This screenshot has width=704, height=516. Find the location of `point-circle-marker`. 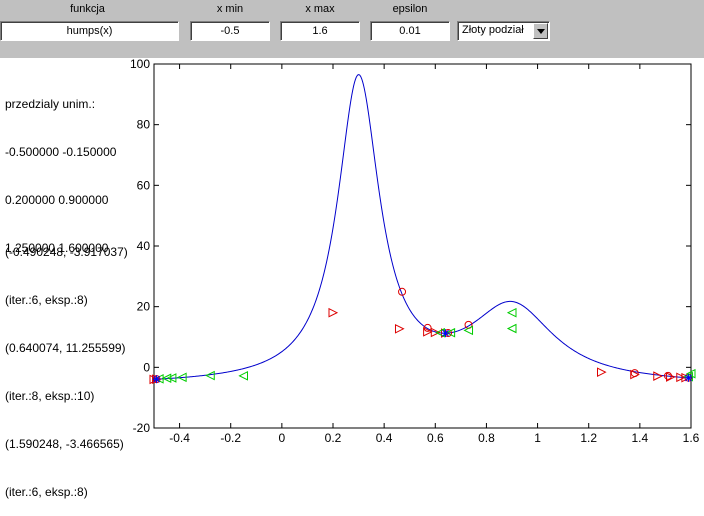

point-circle-marker is located at coordinates (402, 291).